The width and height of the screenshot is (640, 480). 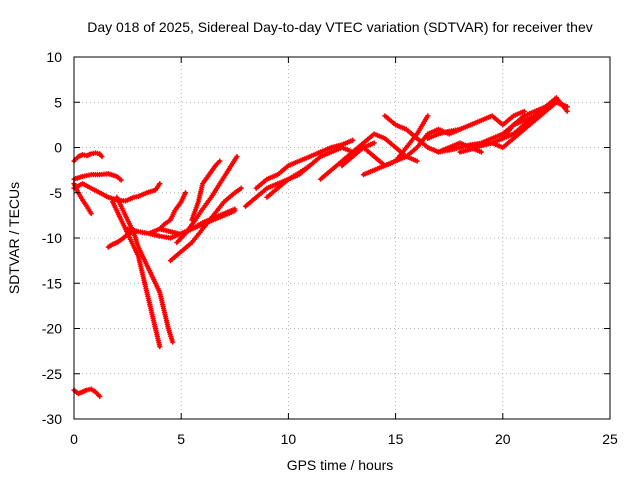 I want to click on x-tick-label: 20, so click(x=503, y=439).